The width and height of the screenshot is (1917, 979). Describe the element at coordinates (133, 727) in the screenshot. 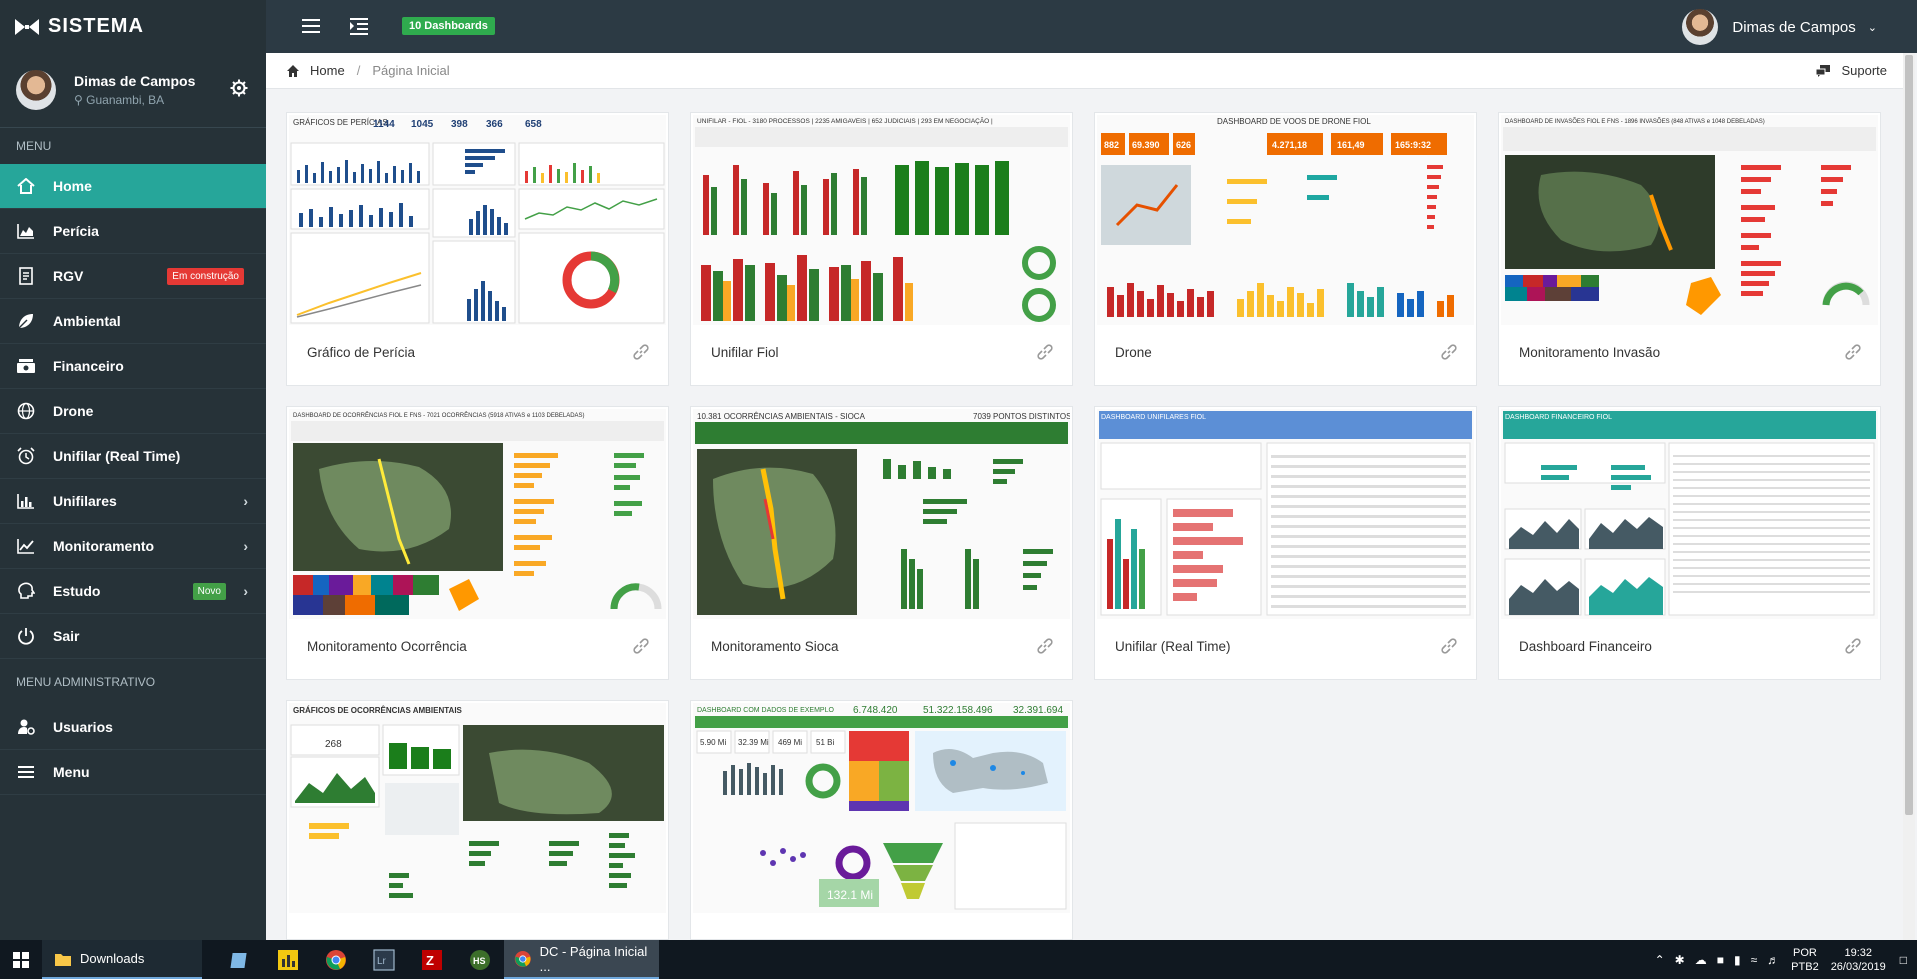

I see `sidebar-item-usuarios: Usuarios` at that location.